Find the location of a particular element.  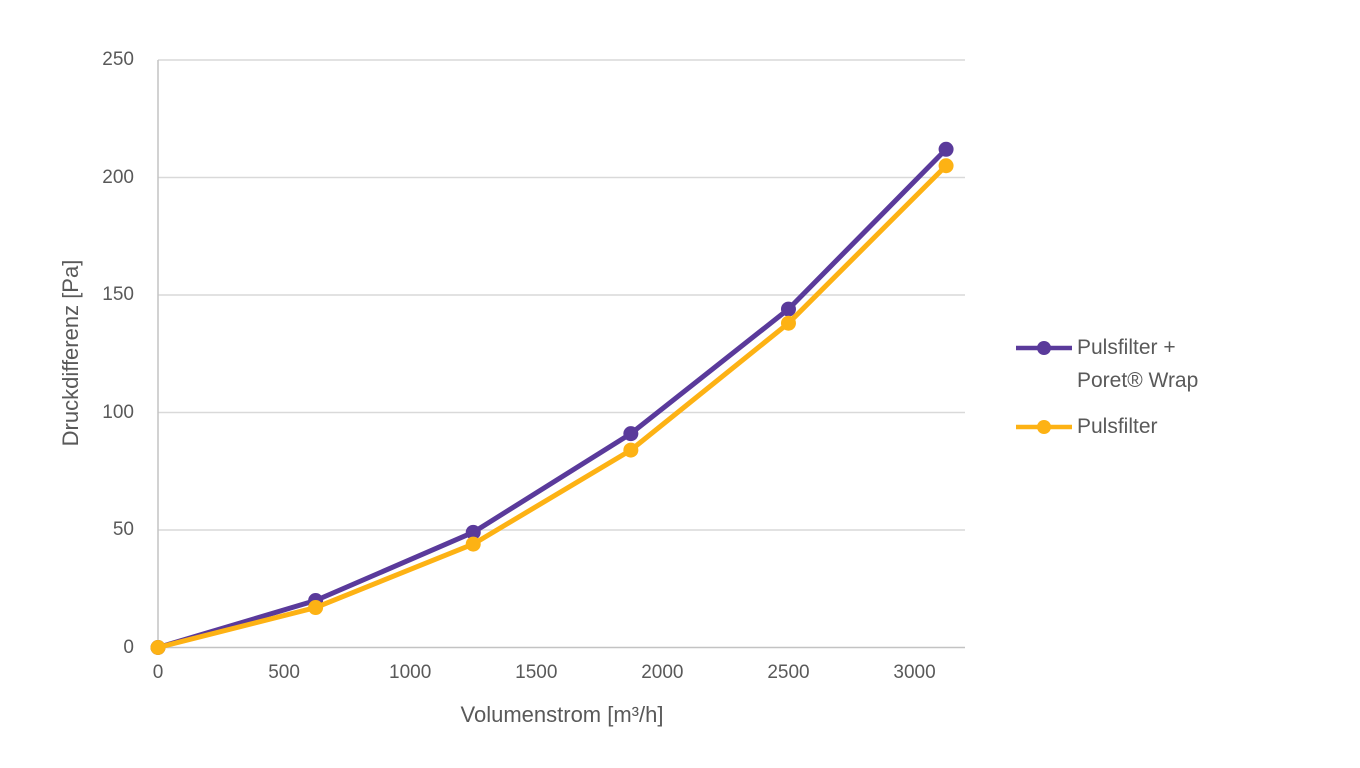

legend-label: Pulsfilter is located at coordinates (1117, 426).